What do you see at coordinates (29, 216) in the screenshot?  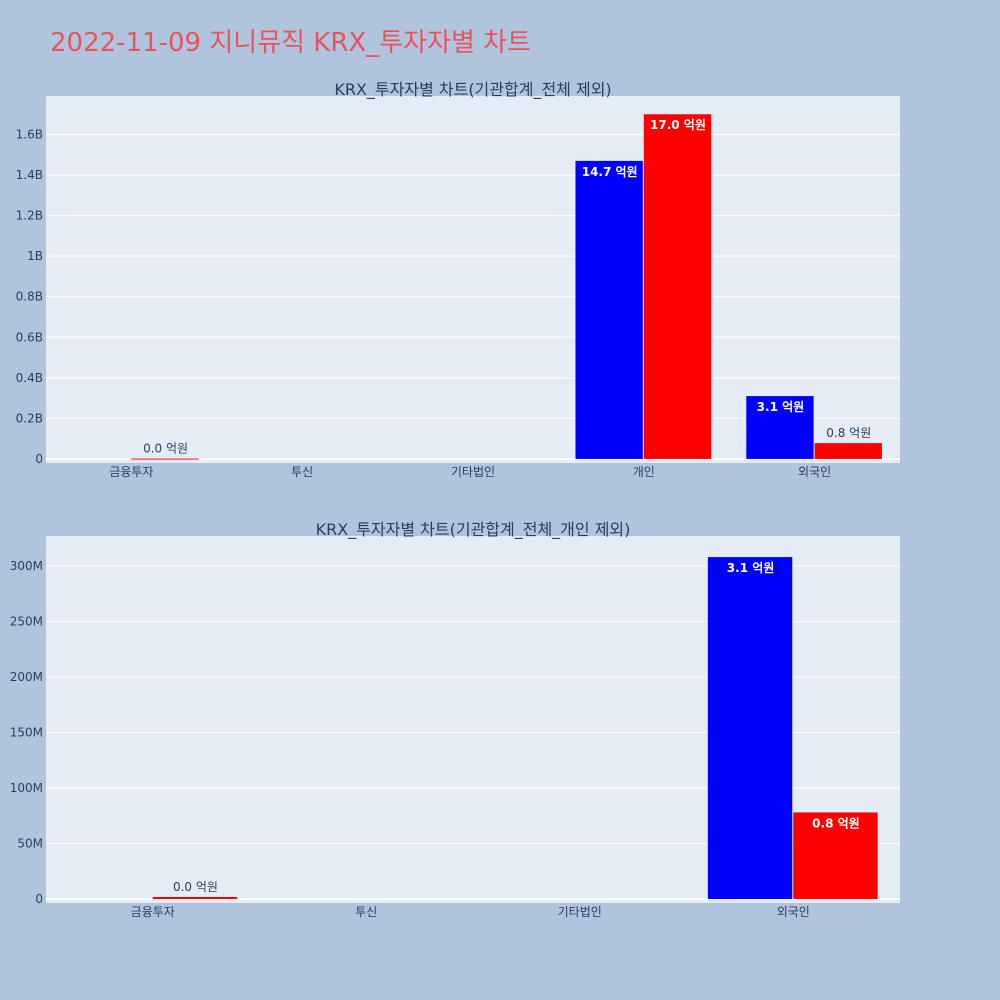 I see `y-tick-label: 1.2B` at bounding box center [29, 216].